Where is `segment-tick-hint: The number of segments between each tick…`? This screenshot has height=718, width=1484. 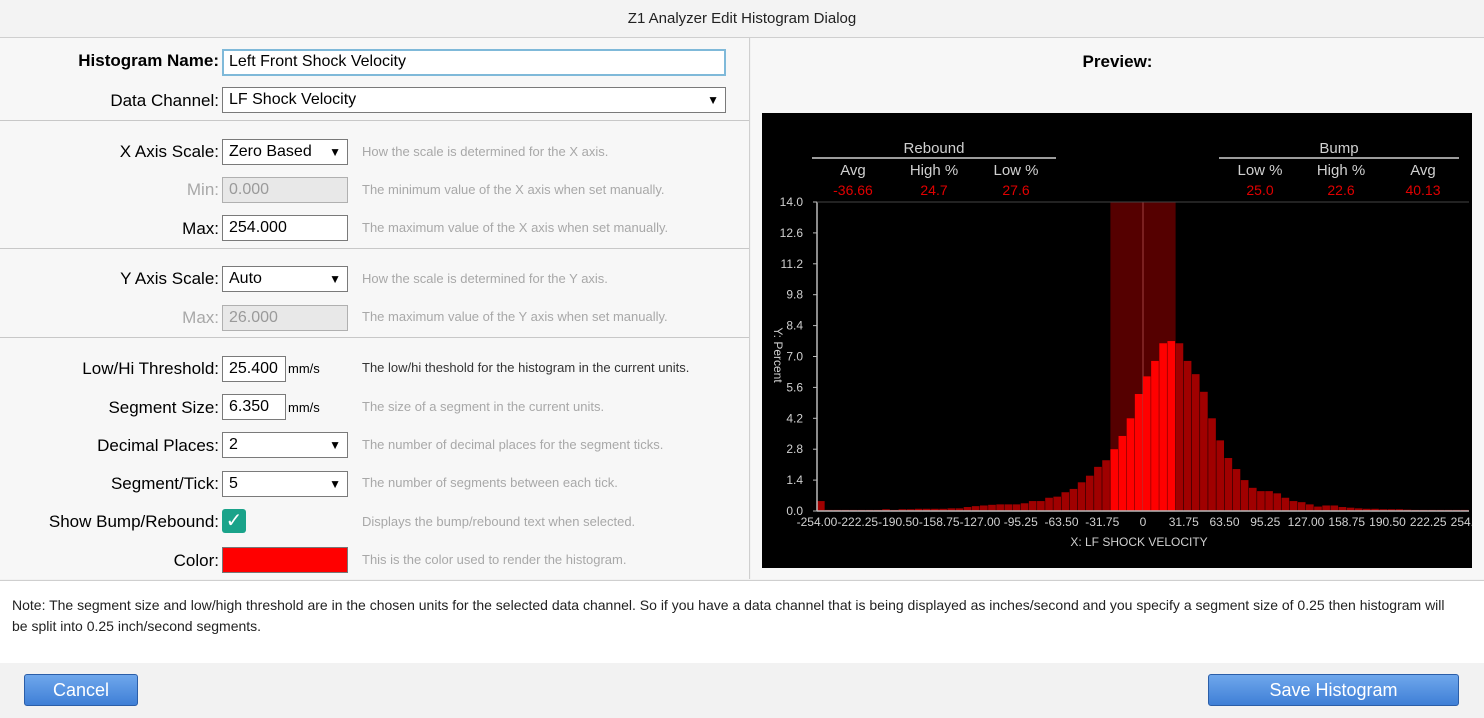
segment-tick-hint: The number of segments between each tick… is located at coordinates (490, 482).